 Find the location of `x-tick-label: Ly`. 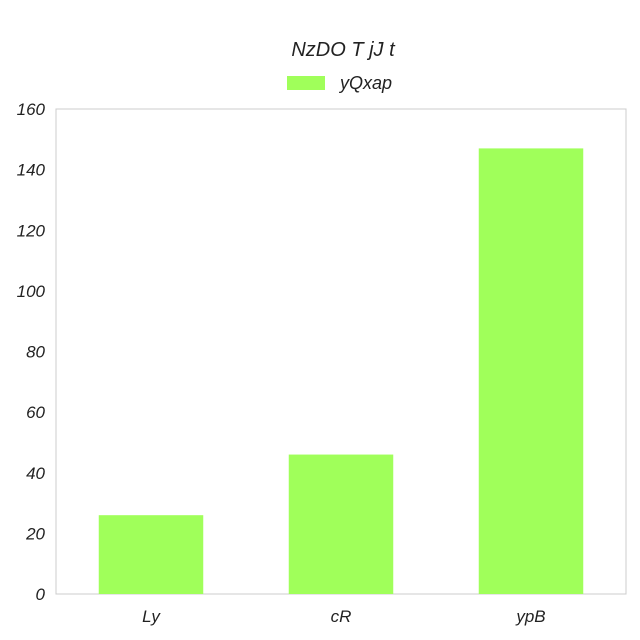

x-tick-label: Ly is located at coordinates (151, 616).